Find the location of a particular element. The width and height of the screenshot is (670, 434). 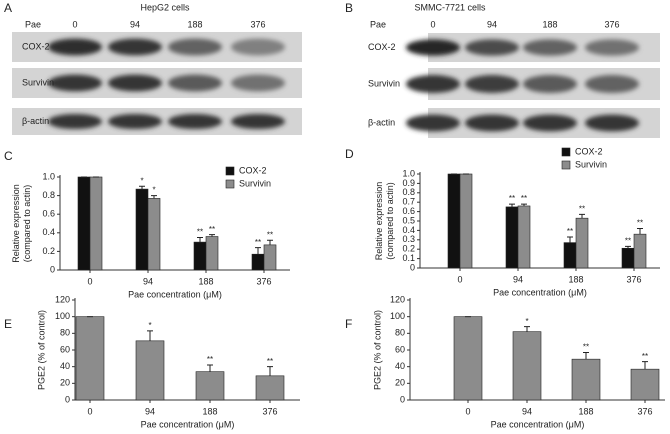

lane-label: 188 is located at coordinates (549, 24).